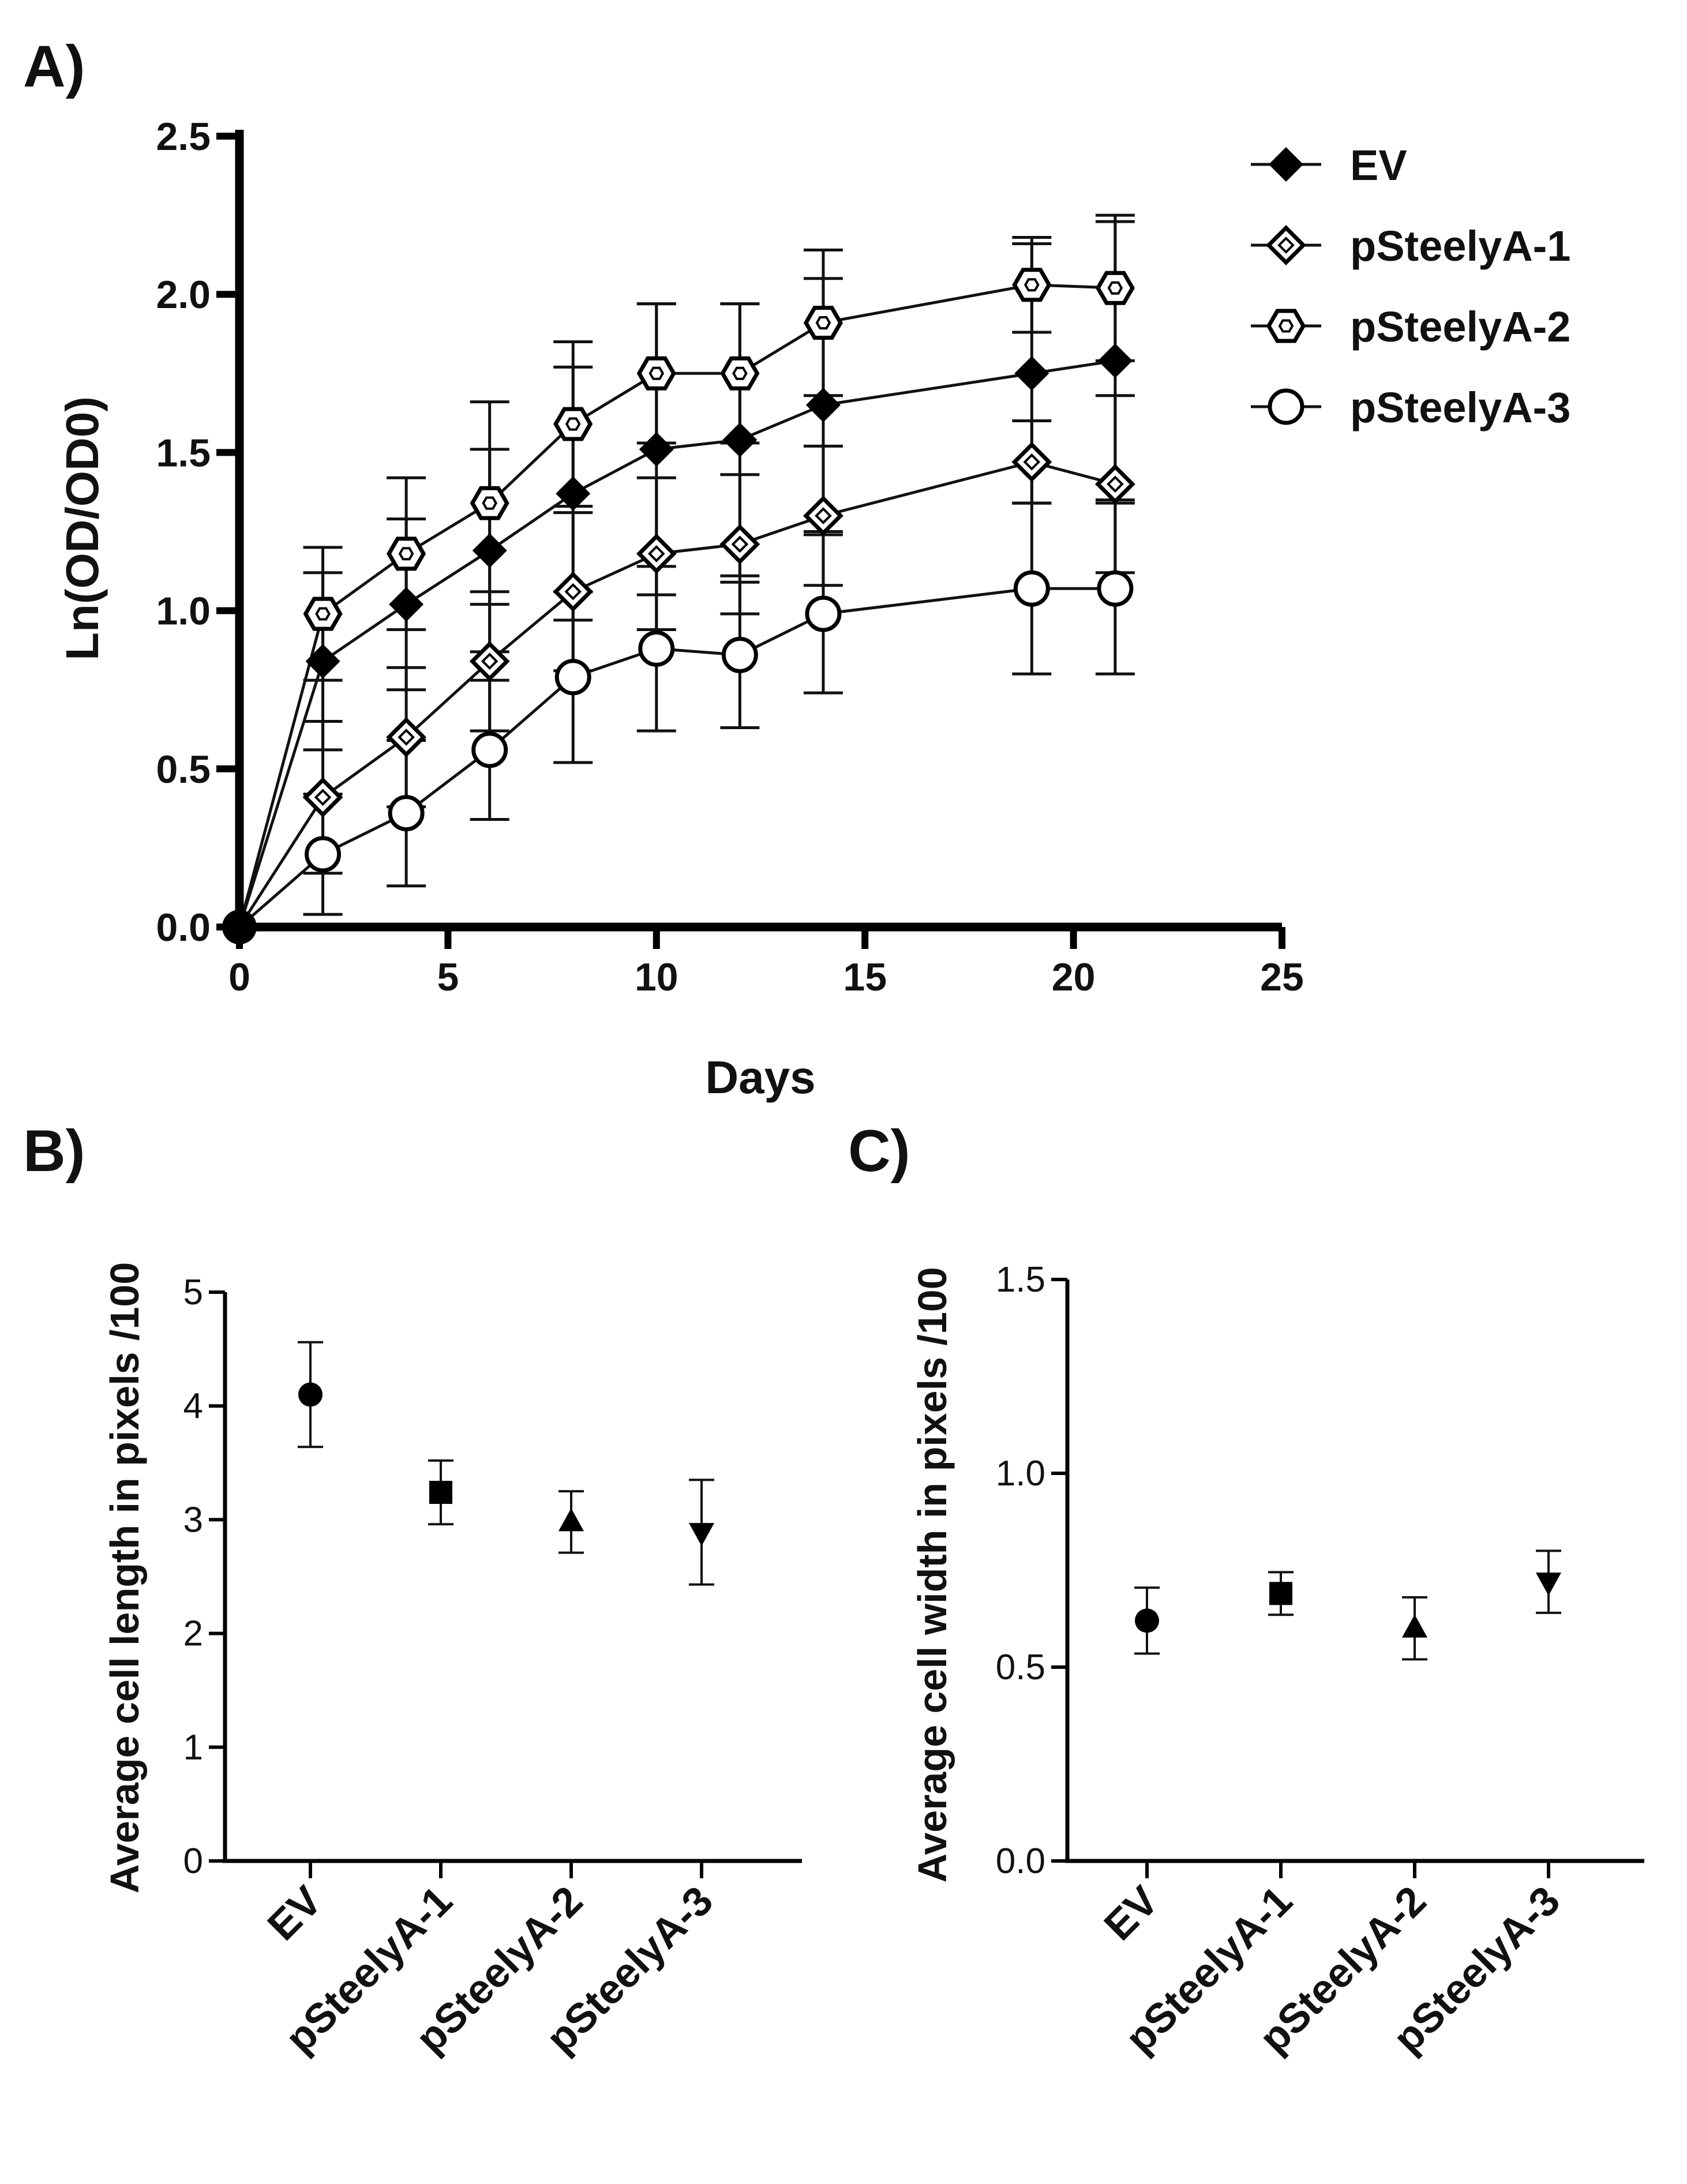 This screenshot has width=1687, height=2184. I want to click on panel-c-y-title: Average cell width in pixels /100, so click(932, 1575).